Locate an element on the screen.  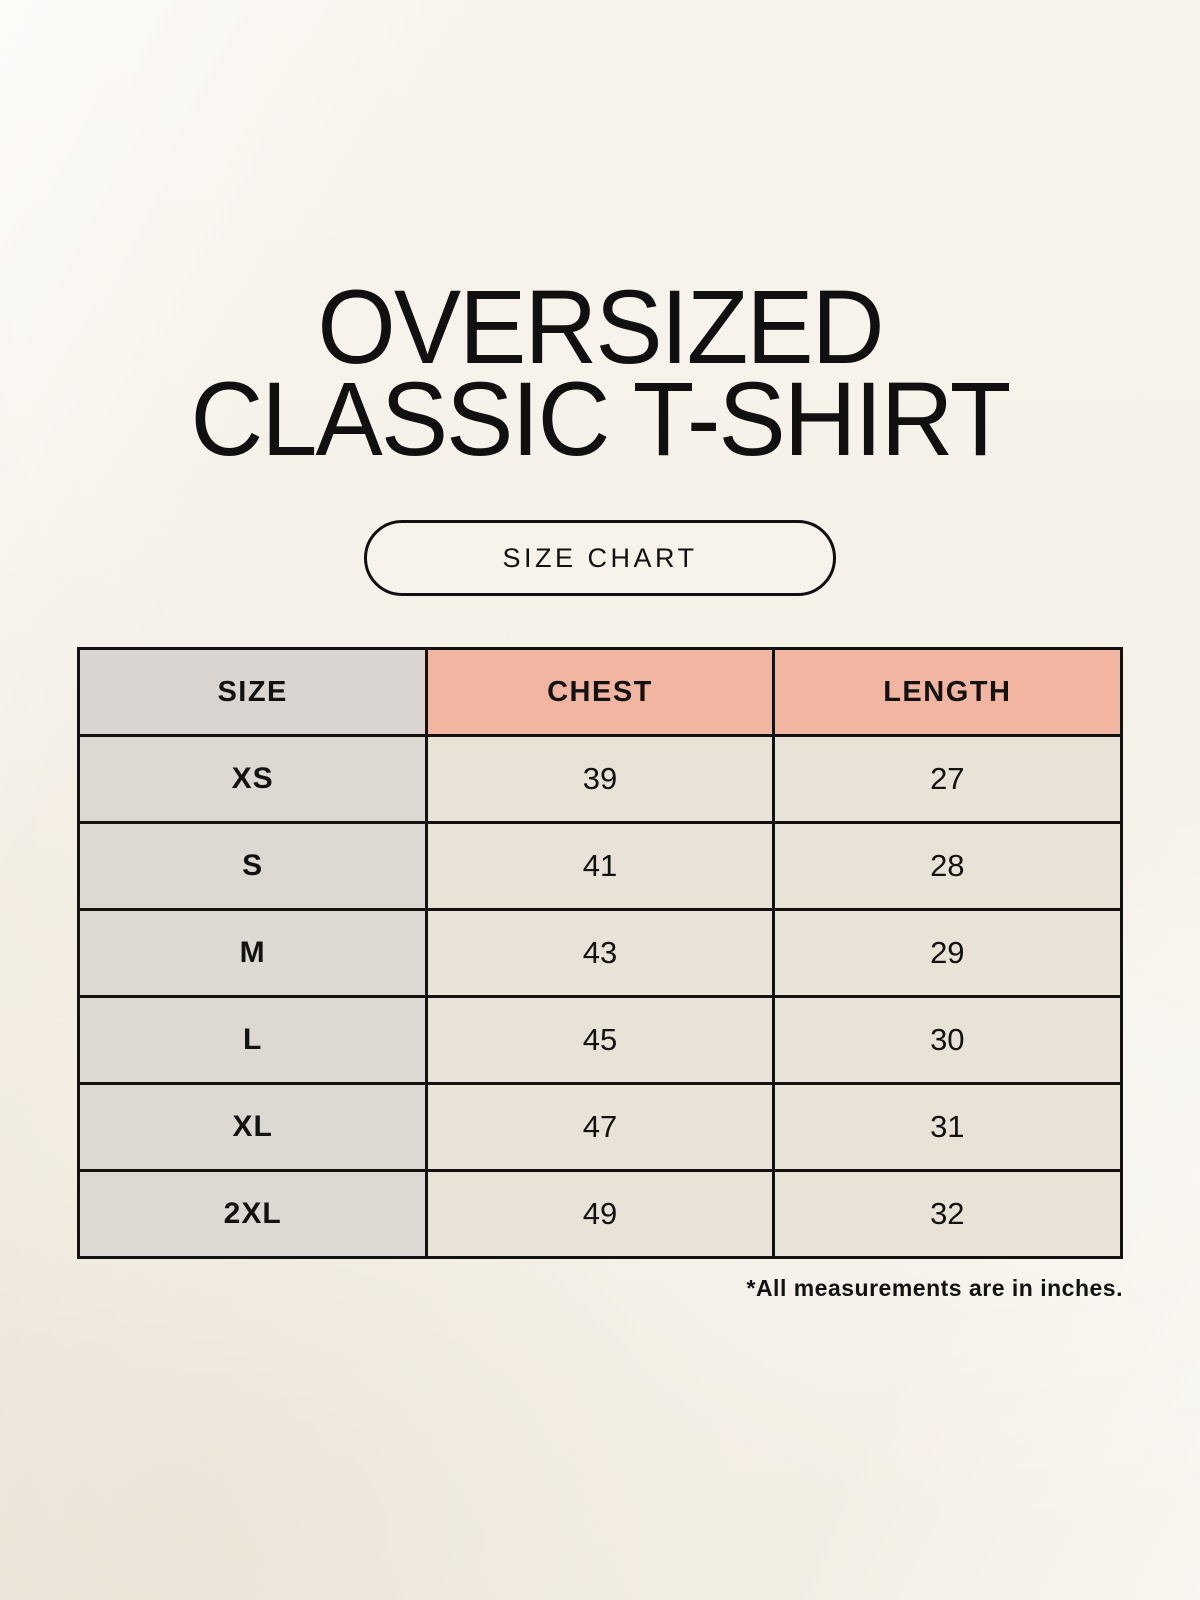
size-label: XL is located at coordinates (252, 1127).